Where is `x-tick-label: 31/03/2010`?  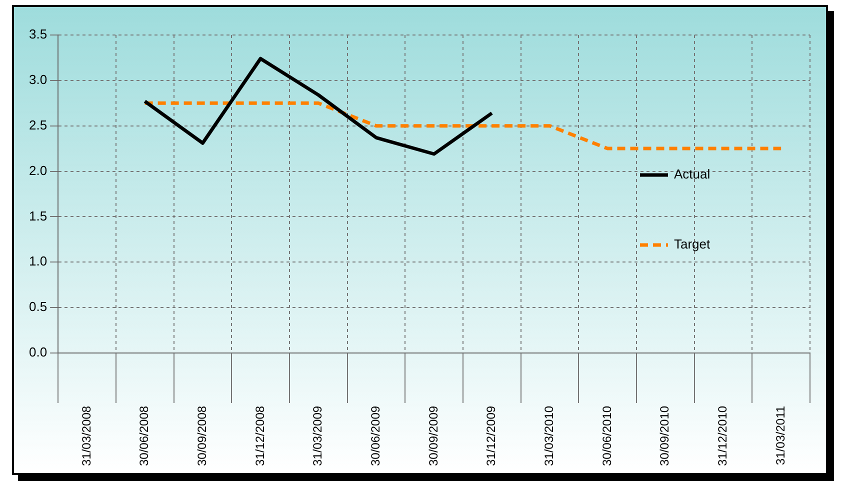 x-tick-label: 31/03/2010 is located at coordinates (549, 436).